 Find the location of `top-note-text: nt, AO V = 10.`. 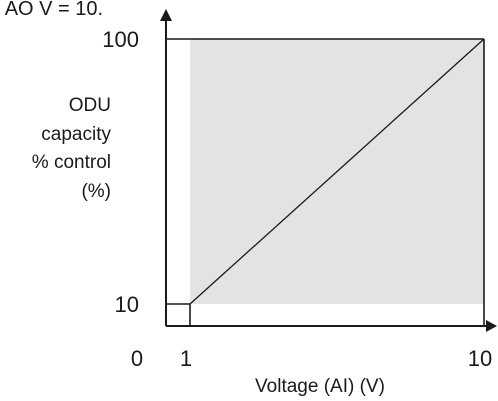

top-note-text: nt, AO V = 10. is located at coordinates (51, 10).